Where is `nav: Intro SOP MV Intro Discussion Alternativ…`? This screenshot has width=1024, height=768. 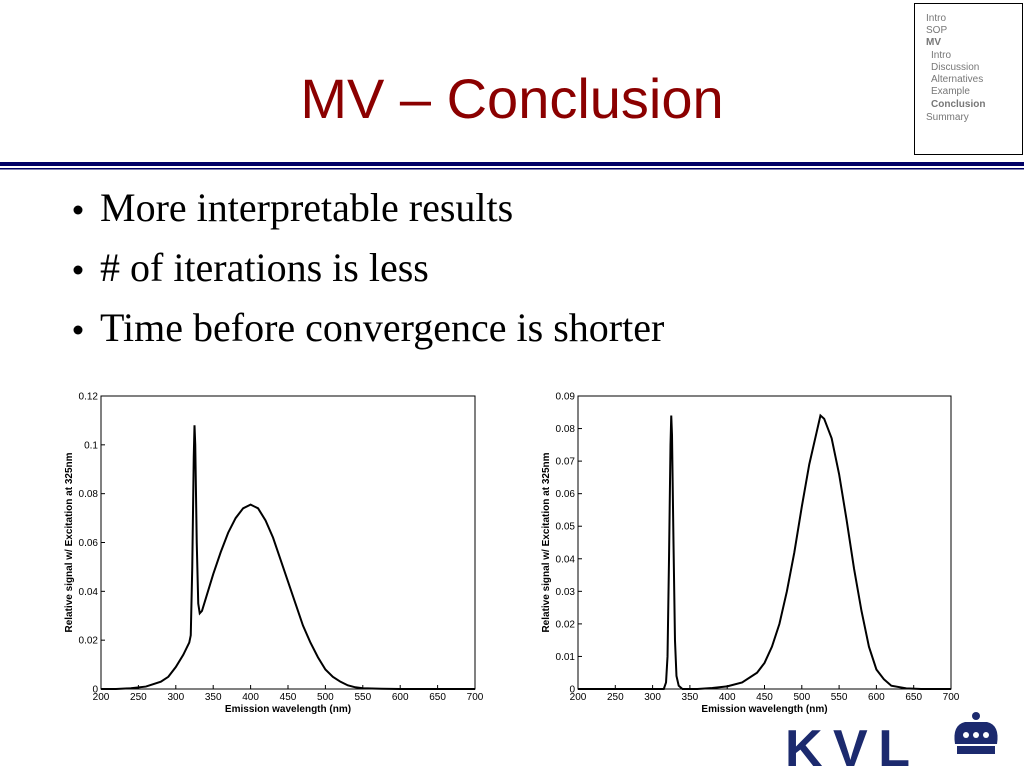
nav: Intro SOP MV Intro Discussion Alternativ… is located at coordinates (955, 68).